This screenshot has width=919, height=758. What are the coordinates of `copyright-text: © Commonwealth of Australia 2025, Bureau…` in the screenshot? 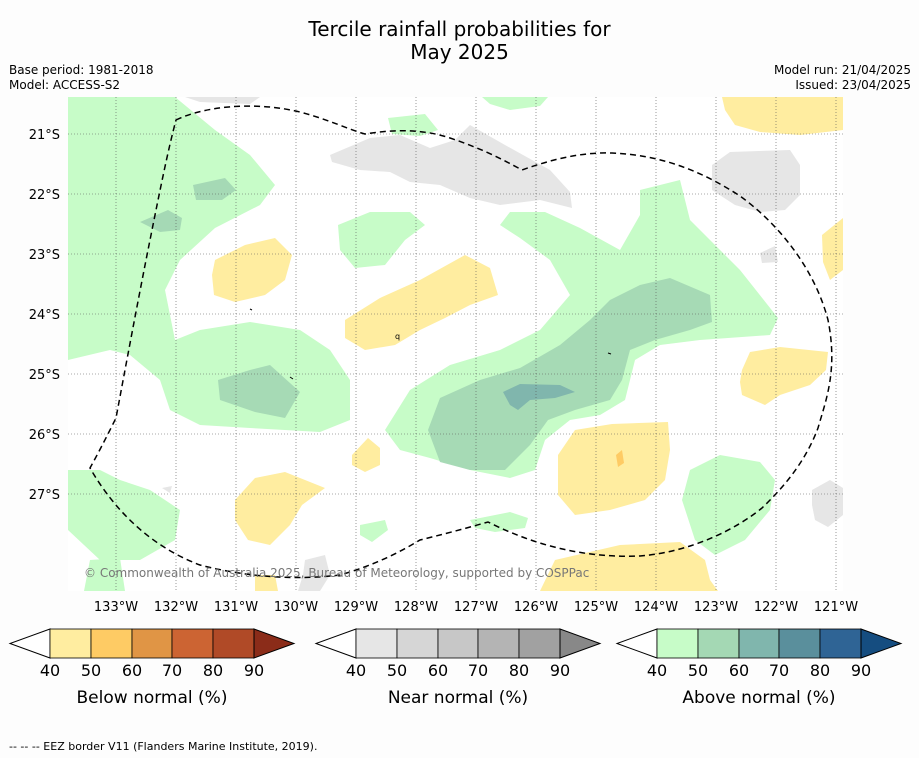 It's located at (336, 573).